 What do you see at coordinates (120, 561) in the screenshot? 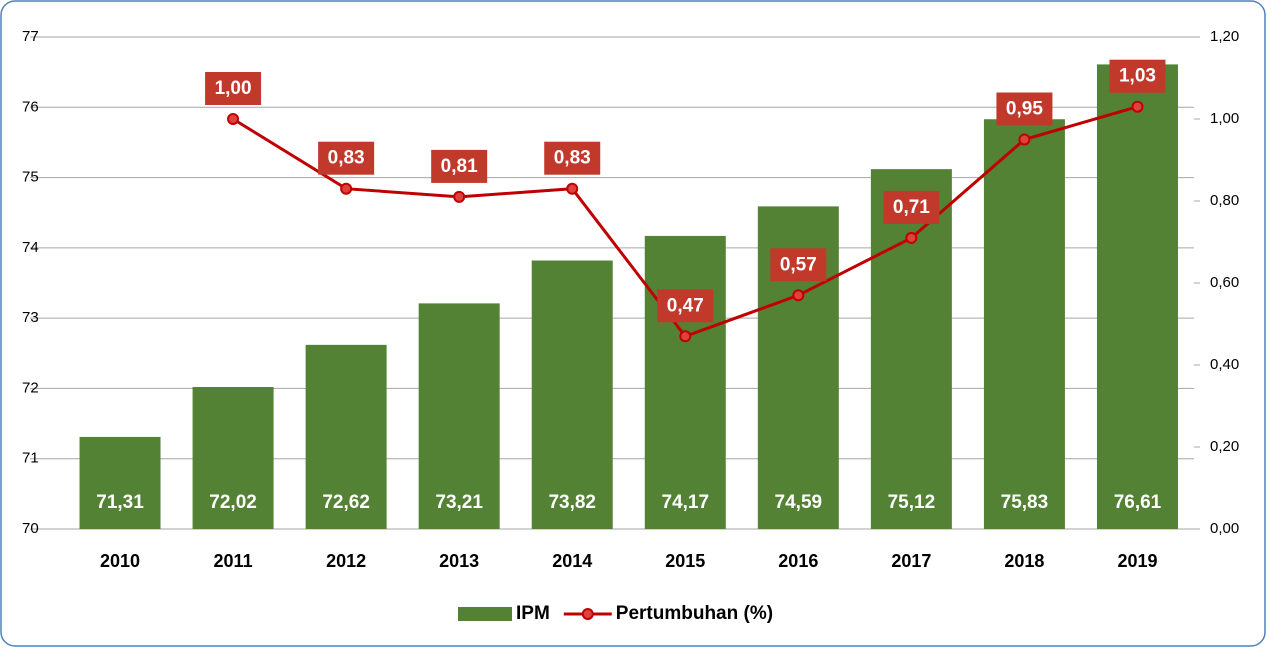
I see `x-tick-label: 2010` at bounding box center [120, 561].